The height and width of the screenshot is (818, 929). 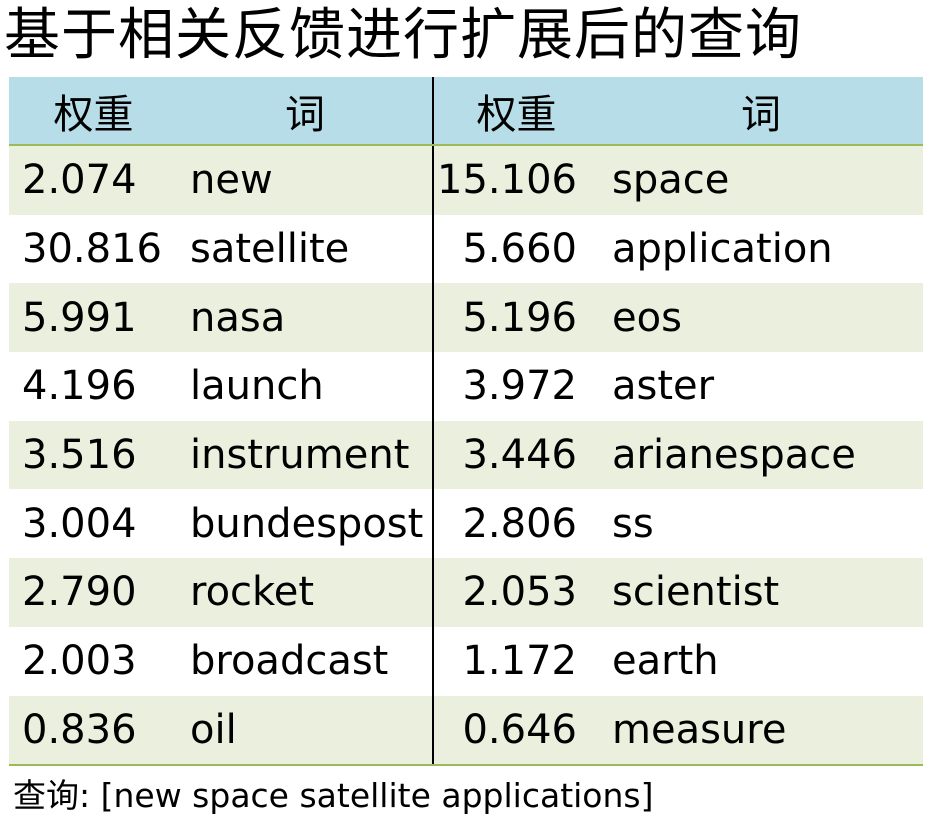 I want to click on header-weight-right: 权重, so click(x=515, y=111).